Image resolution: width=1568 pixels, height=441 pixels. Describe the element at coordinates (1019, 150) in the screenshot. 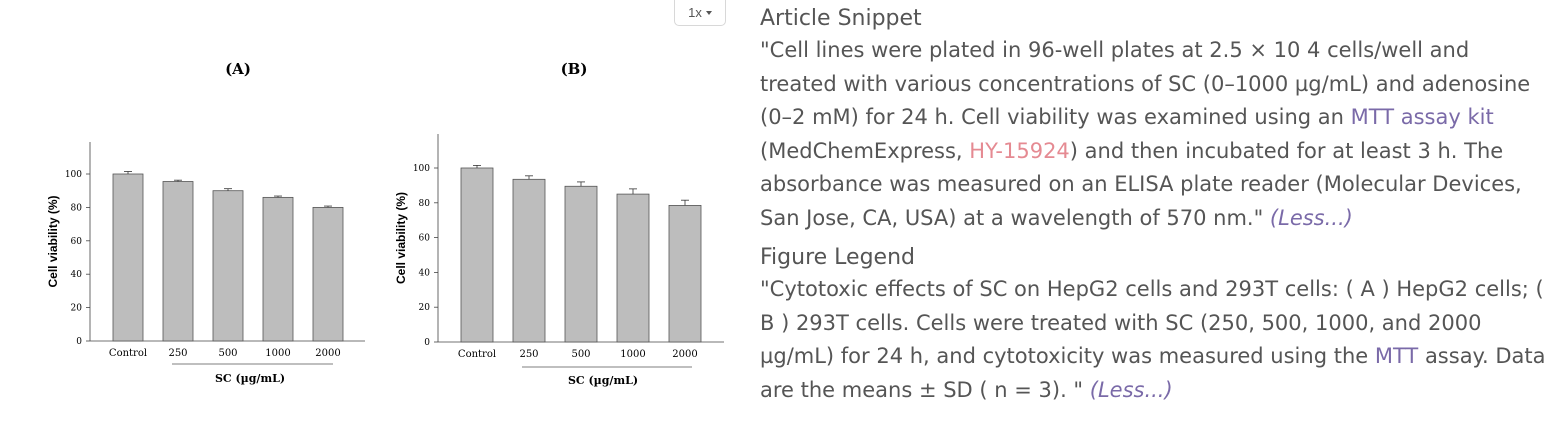

I see `catalog-number-link: HY-15924` at that location.